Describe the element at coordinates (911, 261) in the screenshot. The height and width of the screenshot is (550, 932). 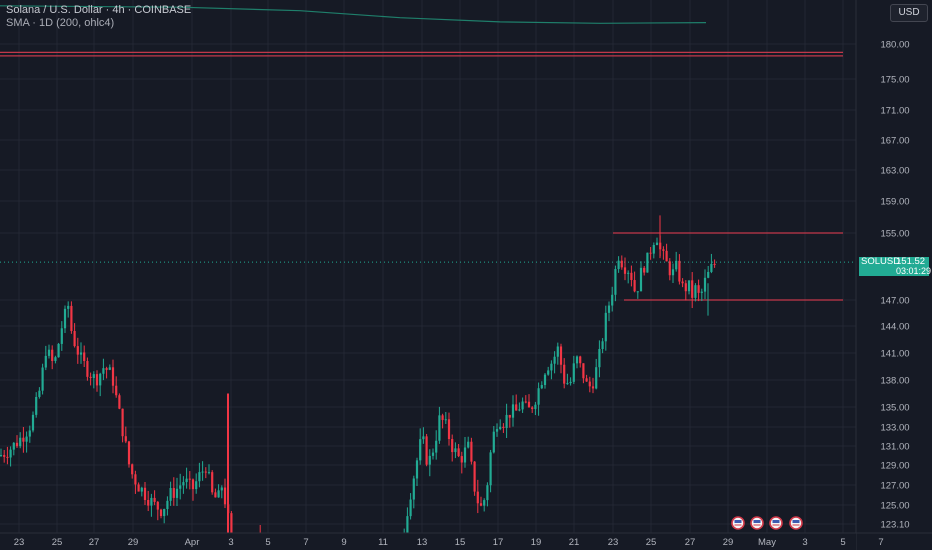
I see `last-price-value: 151.52` at that location.